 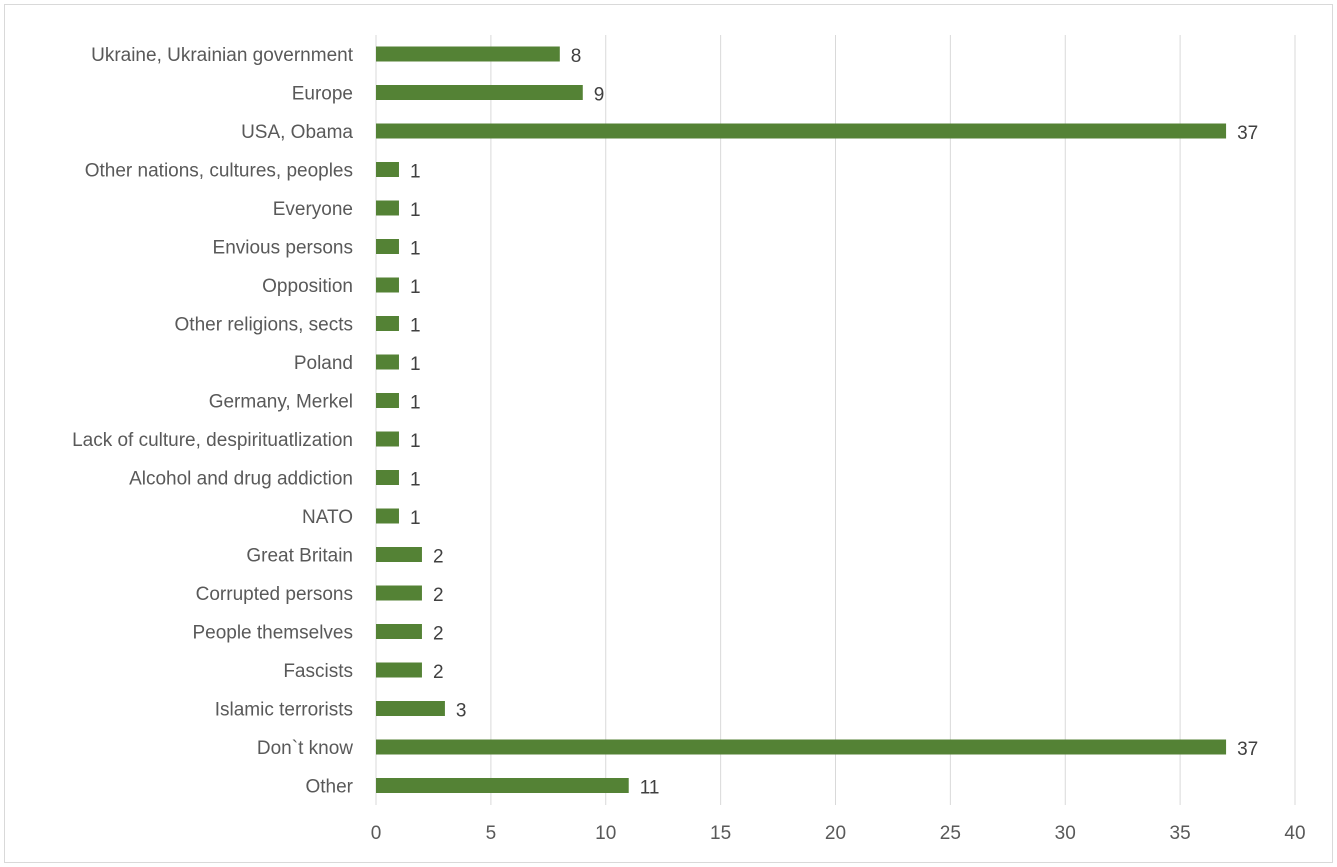 I want to click on x-tick-label: 10, so click(x=605, y=833).